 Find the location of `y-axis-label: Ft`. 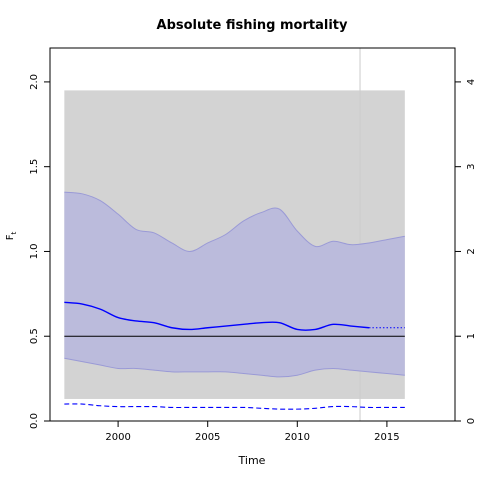

y-axis-label: Ft is located at coordinates (11, 235).